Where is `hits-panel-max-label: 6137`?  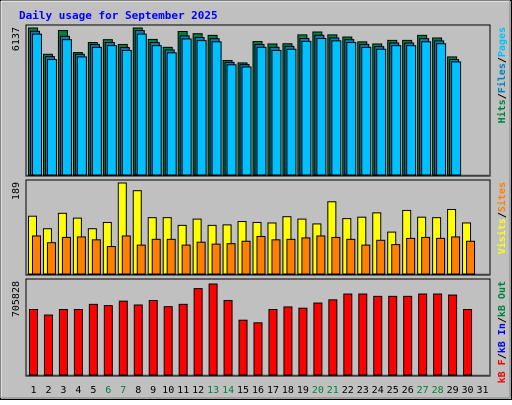 hits-panel-max-label: 6137 is located at coordinates (16, 39).